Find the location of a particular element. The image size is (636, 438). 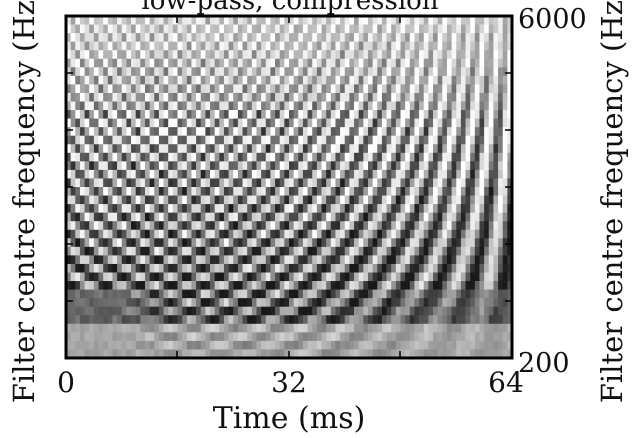

x-tick-label-2: 64 is located at coordinates (506, 382).